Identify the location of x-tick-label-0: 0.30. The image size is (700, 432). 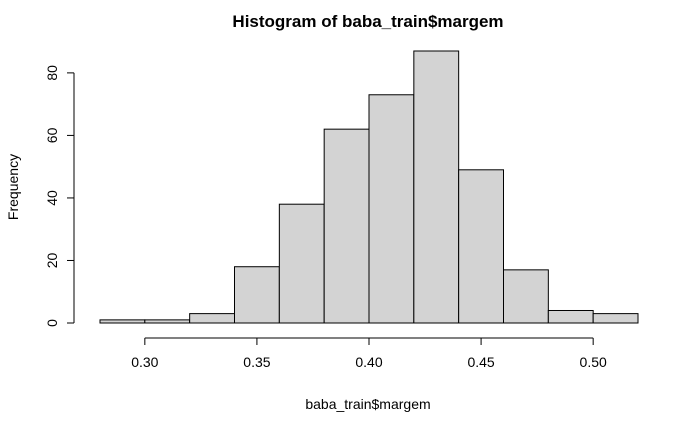
(144, 362).